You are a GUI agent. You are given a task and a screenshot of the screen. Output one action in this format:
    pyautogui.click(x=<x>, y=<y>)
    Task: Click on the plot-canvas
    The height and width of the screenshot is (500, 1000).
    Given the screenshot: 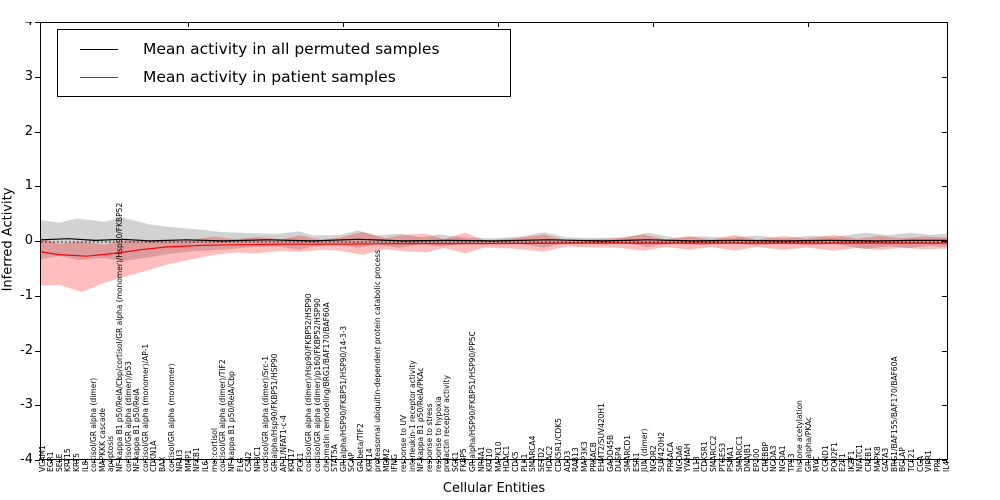 What is the action you would take?
    pyautogui.click(x=494, y=255)
    